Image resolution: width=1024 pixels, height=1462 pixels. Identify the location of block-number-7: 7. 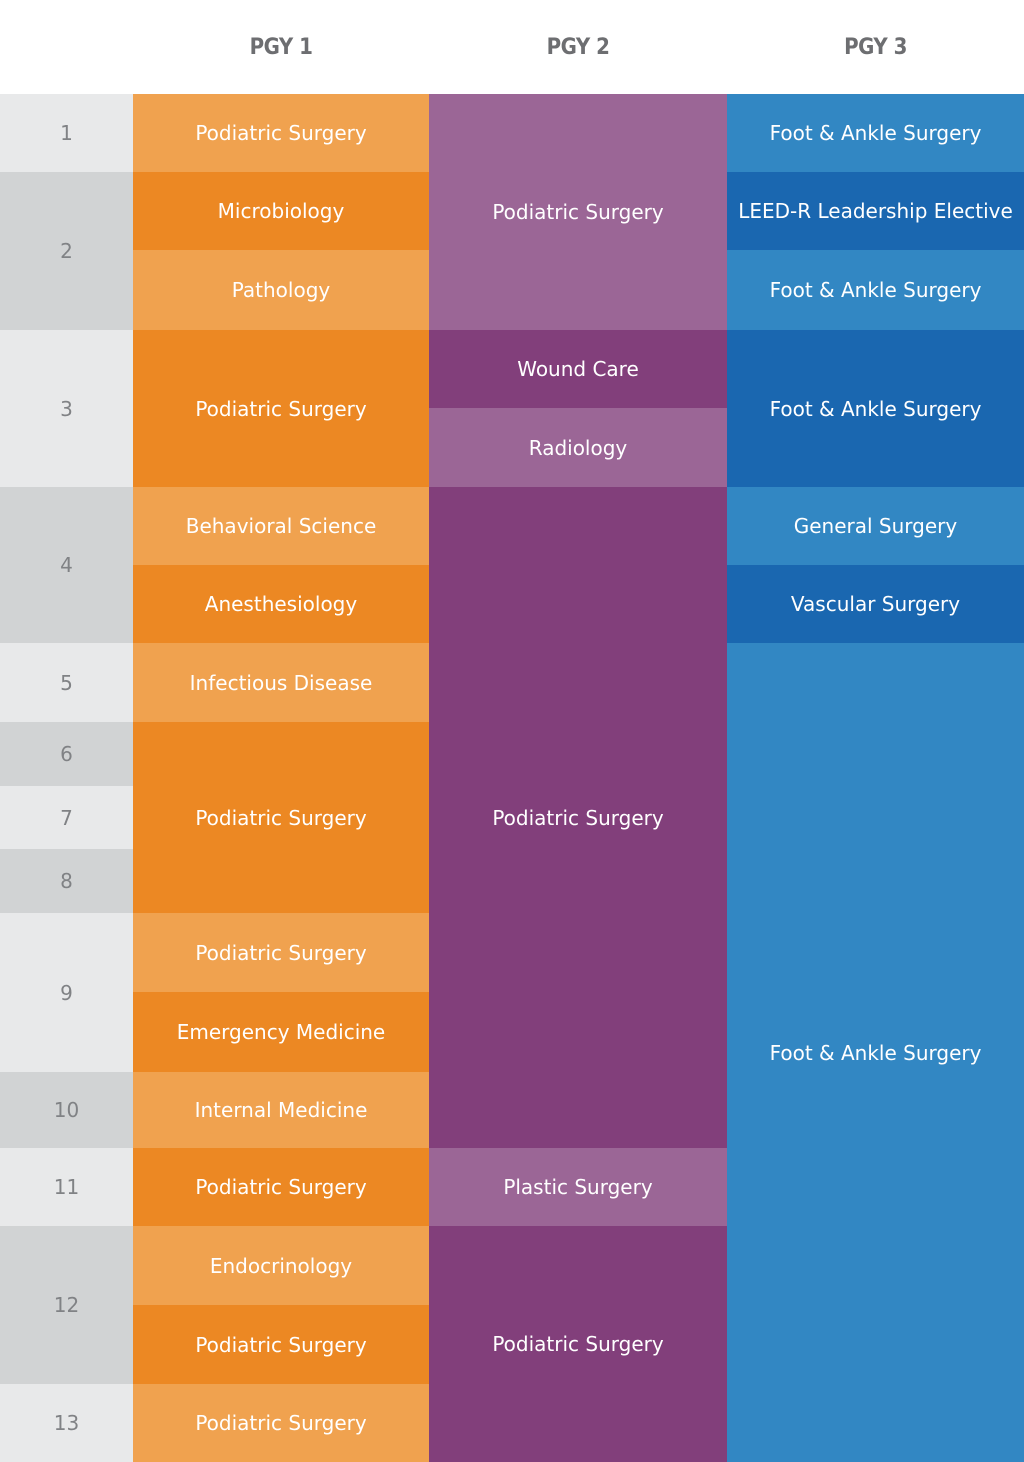
(66, 817).